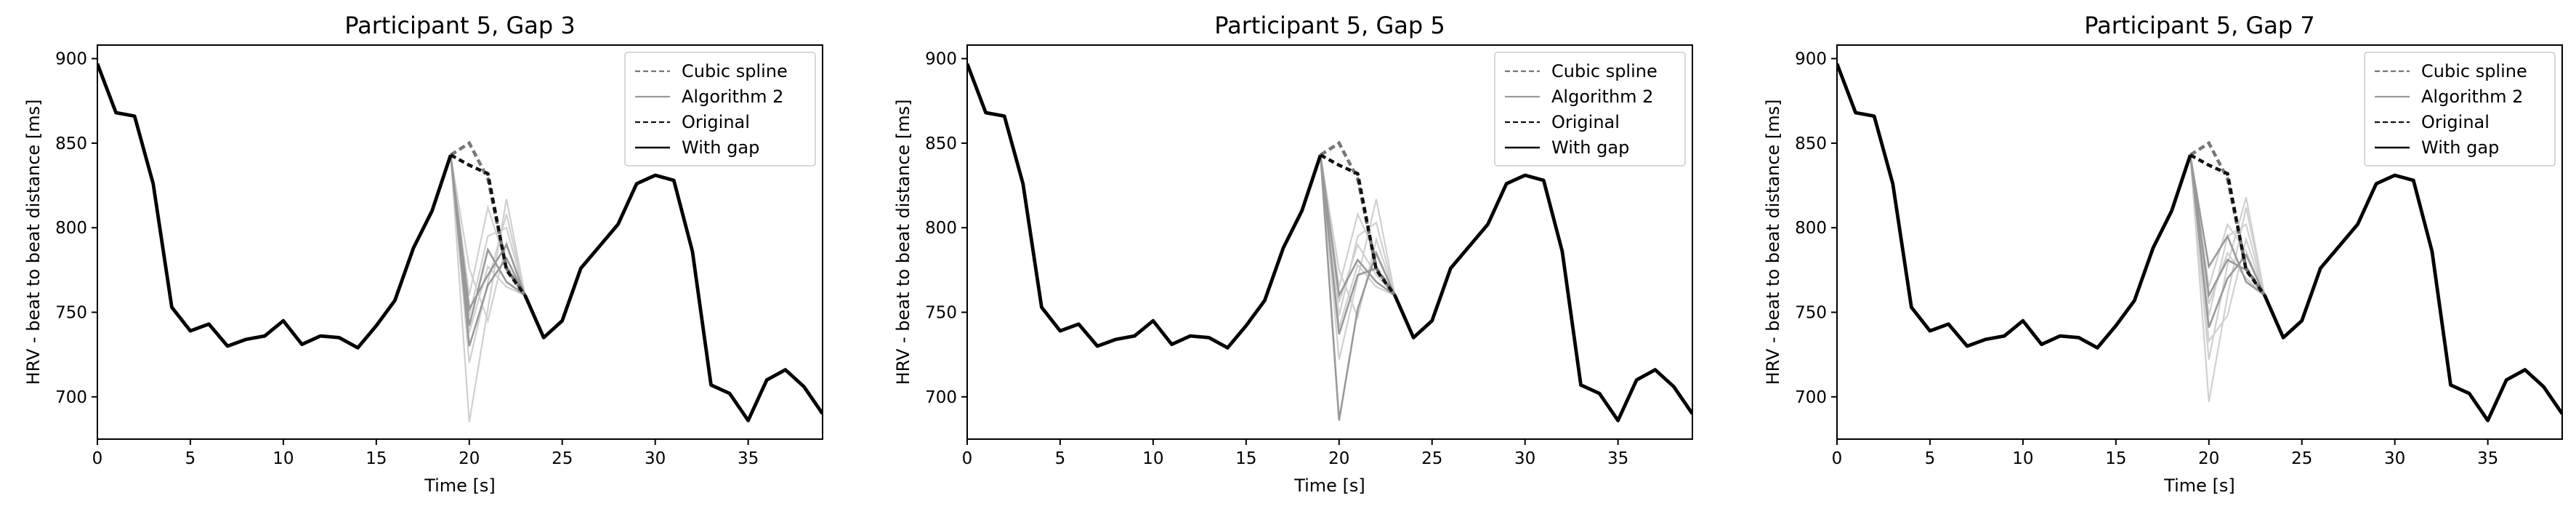  I want to click on chart-title: Participant 5, Gap 5, so click(1330, 25).